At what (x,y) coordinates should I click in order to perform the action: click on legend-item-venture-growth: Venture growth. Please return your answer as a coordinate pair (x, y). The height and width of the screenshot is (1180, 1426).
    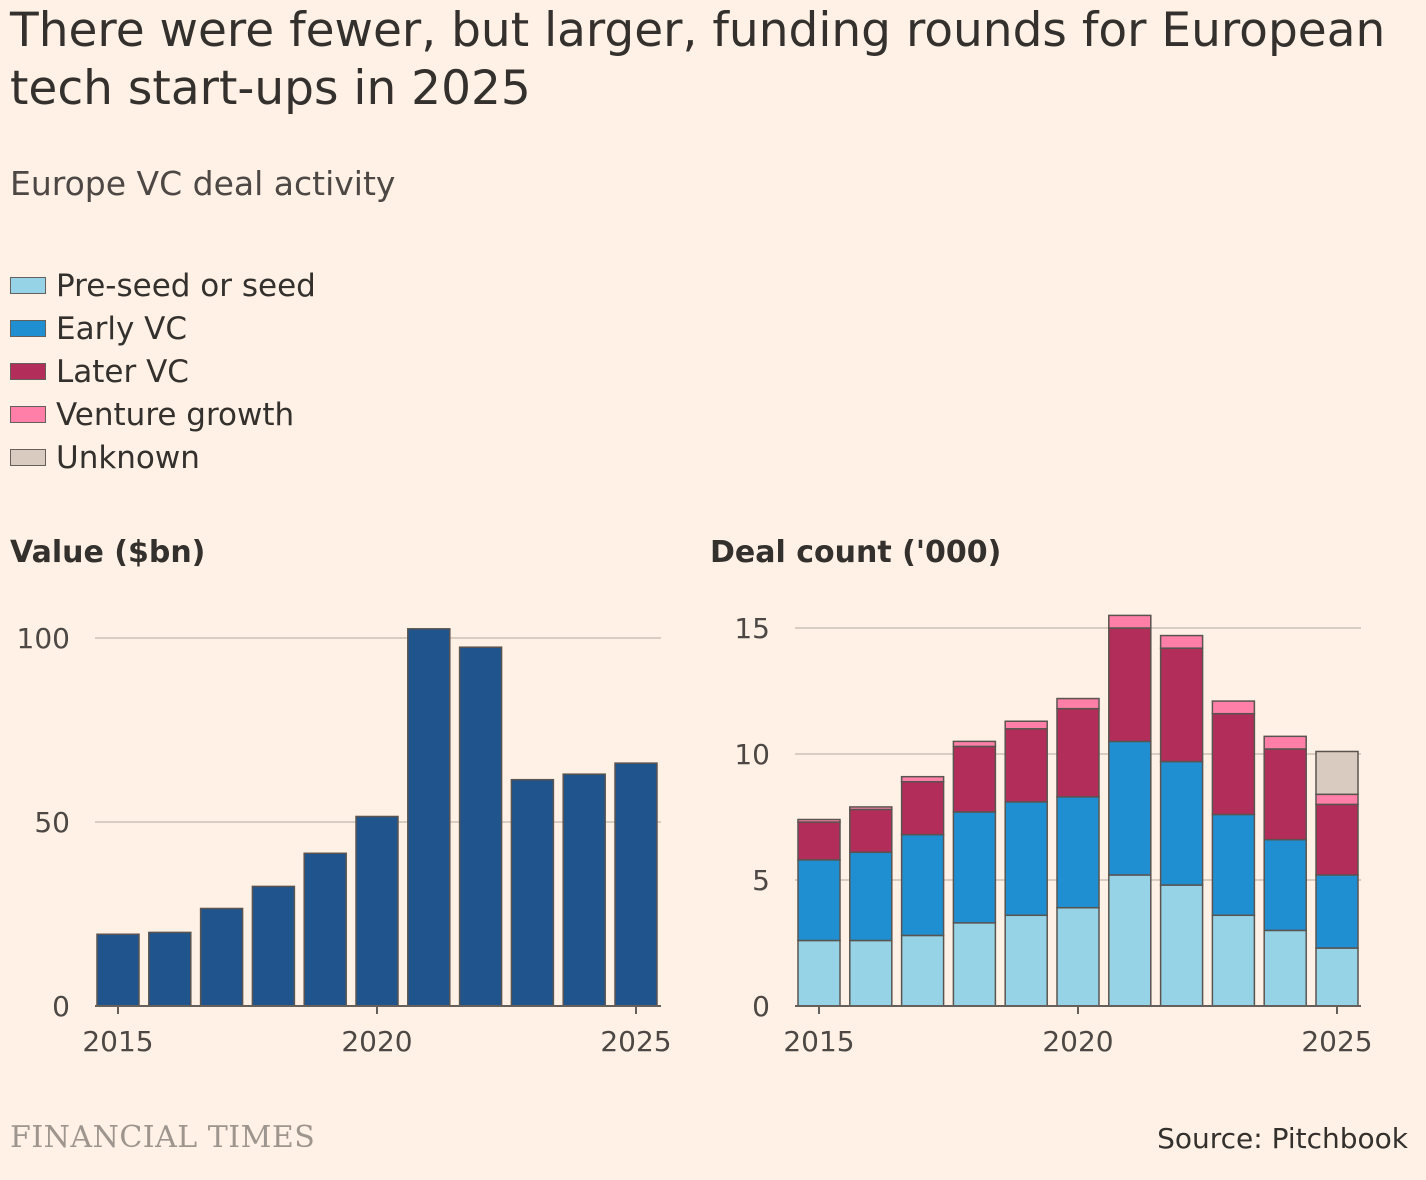
    Looking at the image, I should click on (163, 414).